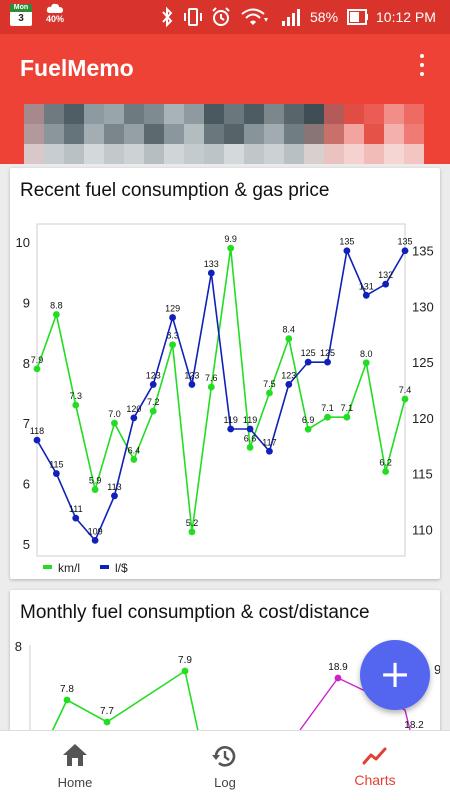 The image size is (450, 800). I want to click on clock: 10:12 PM, so click(406, 17).